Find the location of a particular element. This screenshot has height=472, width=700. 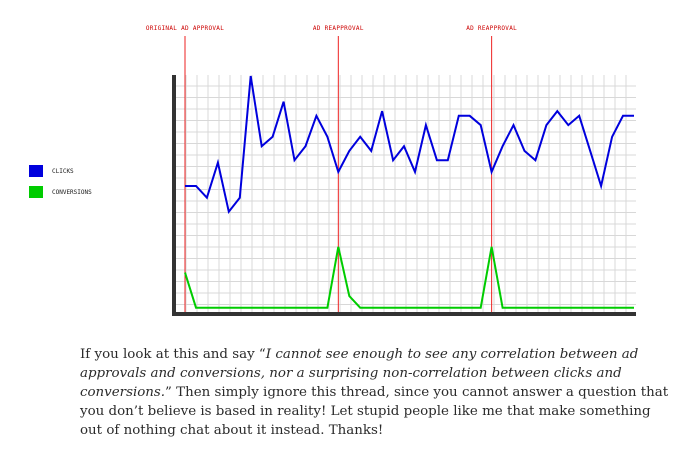

chart-legend: CLICKS CONVERSIONS is located at coordinates (60, 181).